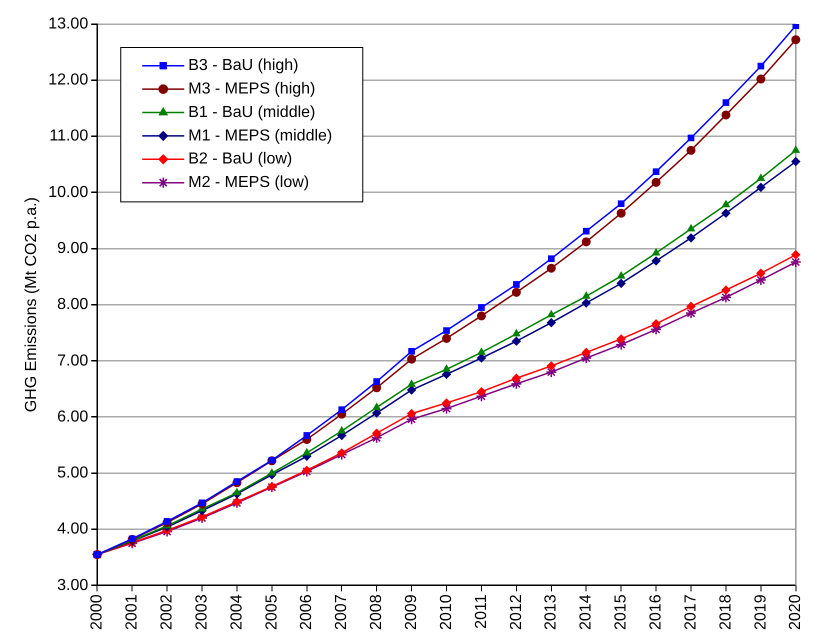 This screenshot has height=637, width=818. What do you see at coordinates (307, 612) in the screenshot?
I see `x-tick-label: 2006` at bounding box center [307, 612].